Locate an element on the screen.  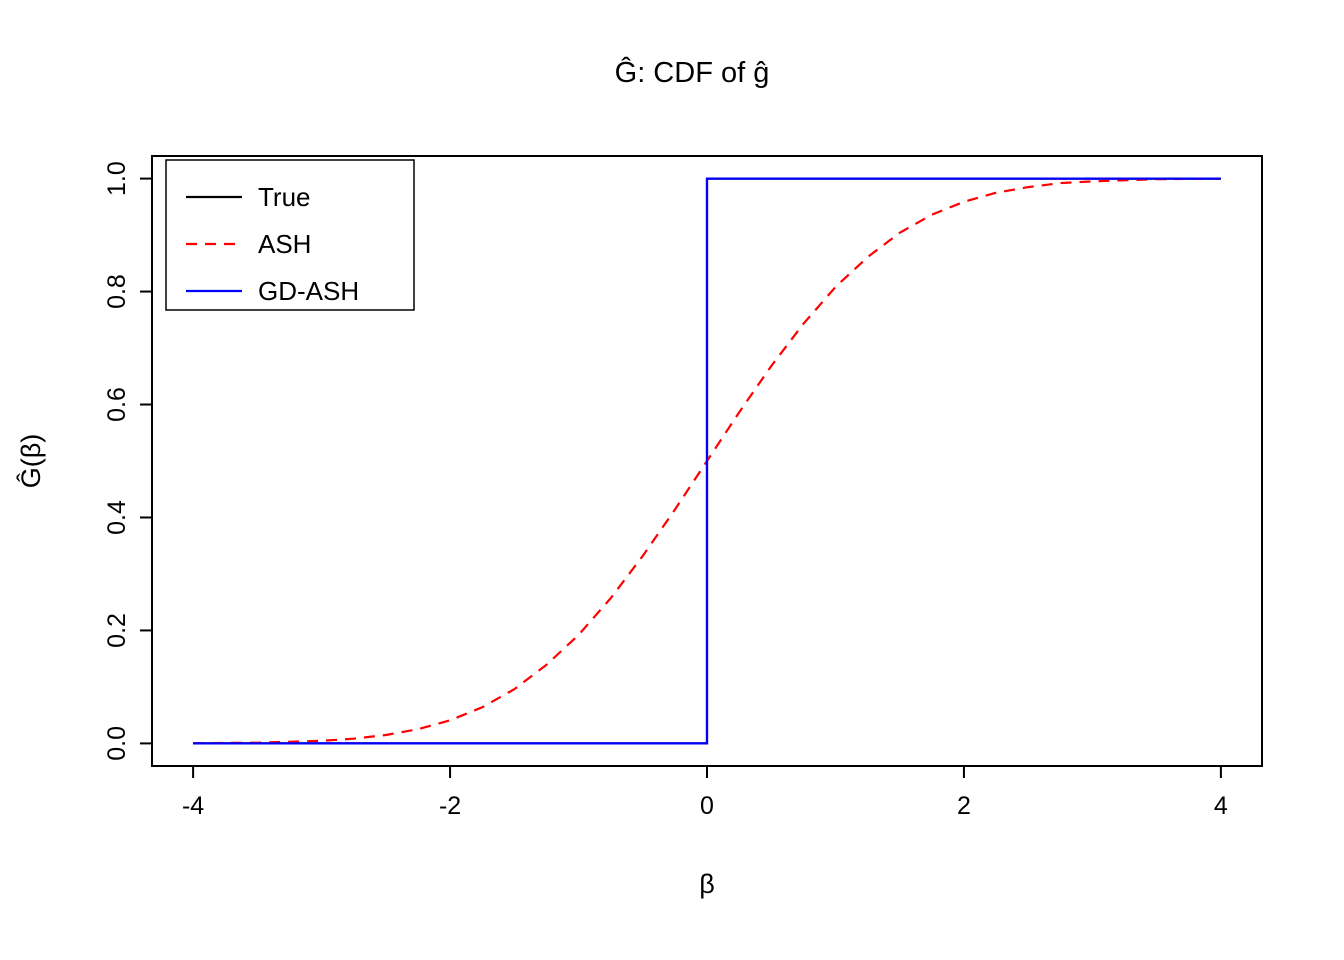
y-tick-label: 0.2 is located at coordinates (117, 630).